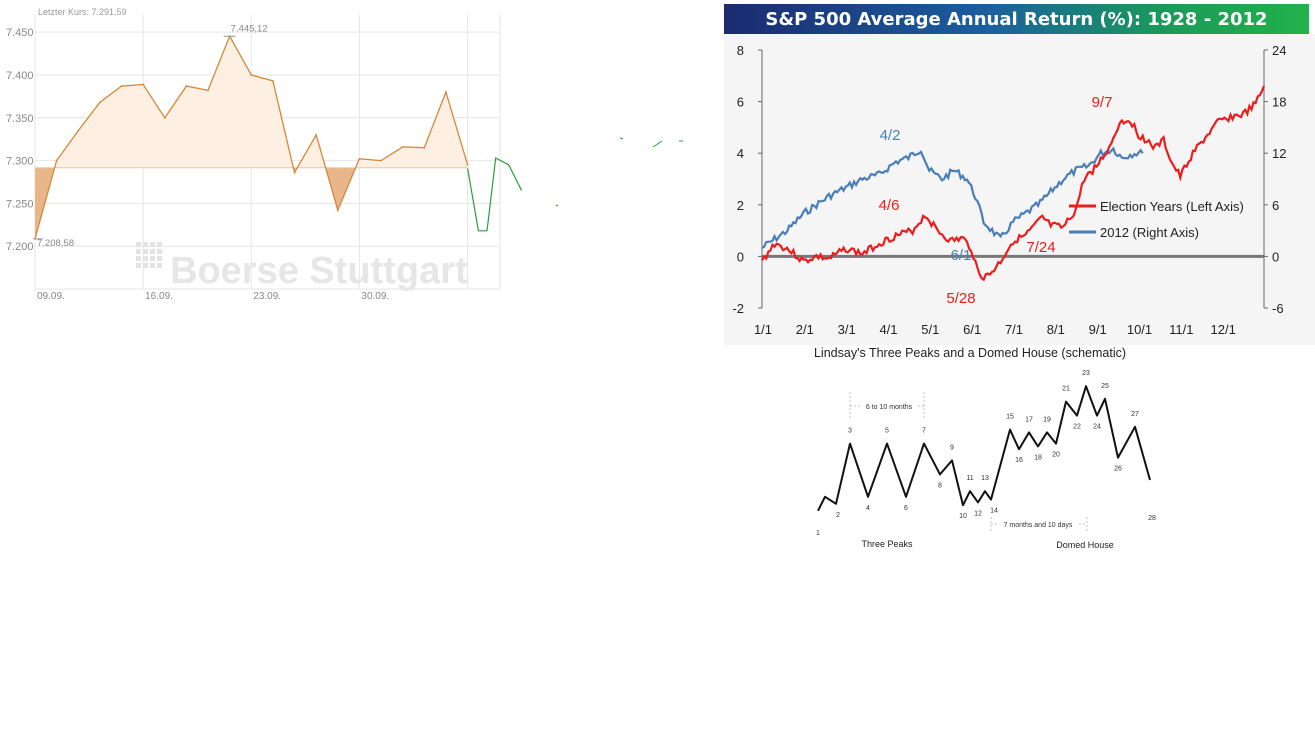  I want to click on interval2-label-bg, so click(1038, 524).